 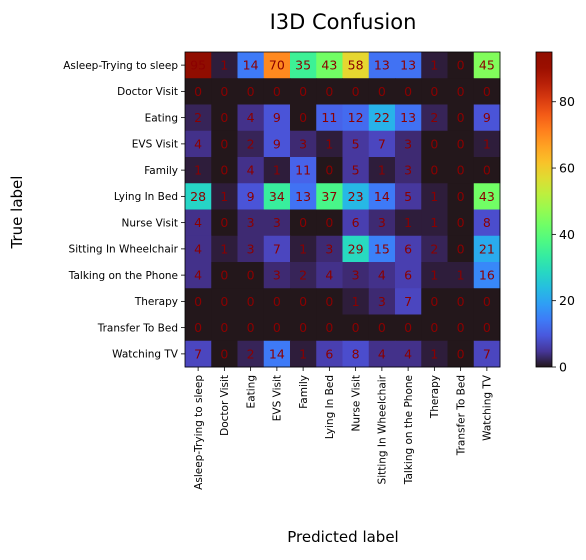 What do you see at coordinates (147, 92) in the screenshot?
I see `y-tick-label: Doctor Visit` at bounding box center [147, 92].